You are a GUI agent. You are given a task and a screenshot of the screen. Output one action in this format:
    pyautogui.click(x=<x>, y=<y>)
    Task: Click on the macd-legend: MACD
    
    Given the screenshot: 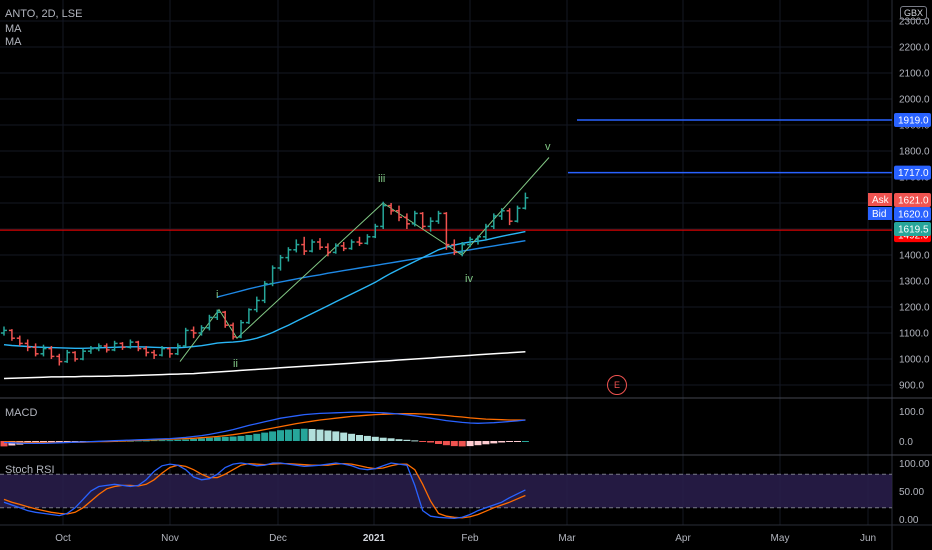 What is the action you would take?
    pyautogui.click(x=21, y=413)
    